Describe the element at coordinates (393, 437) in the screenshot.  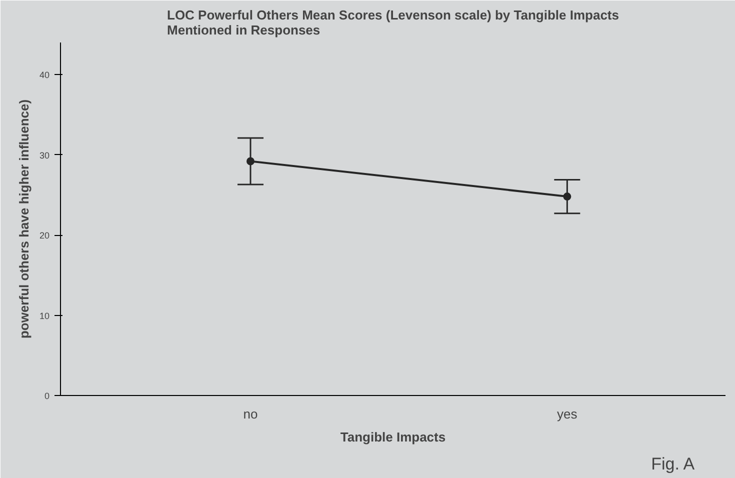
I see `x-axis-title: Tangible Impacts` at that location.